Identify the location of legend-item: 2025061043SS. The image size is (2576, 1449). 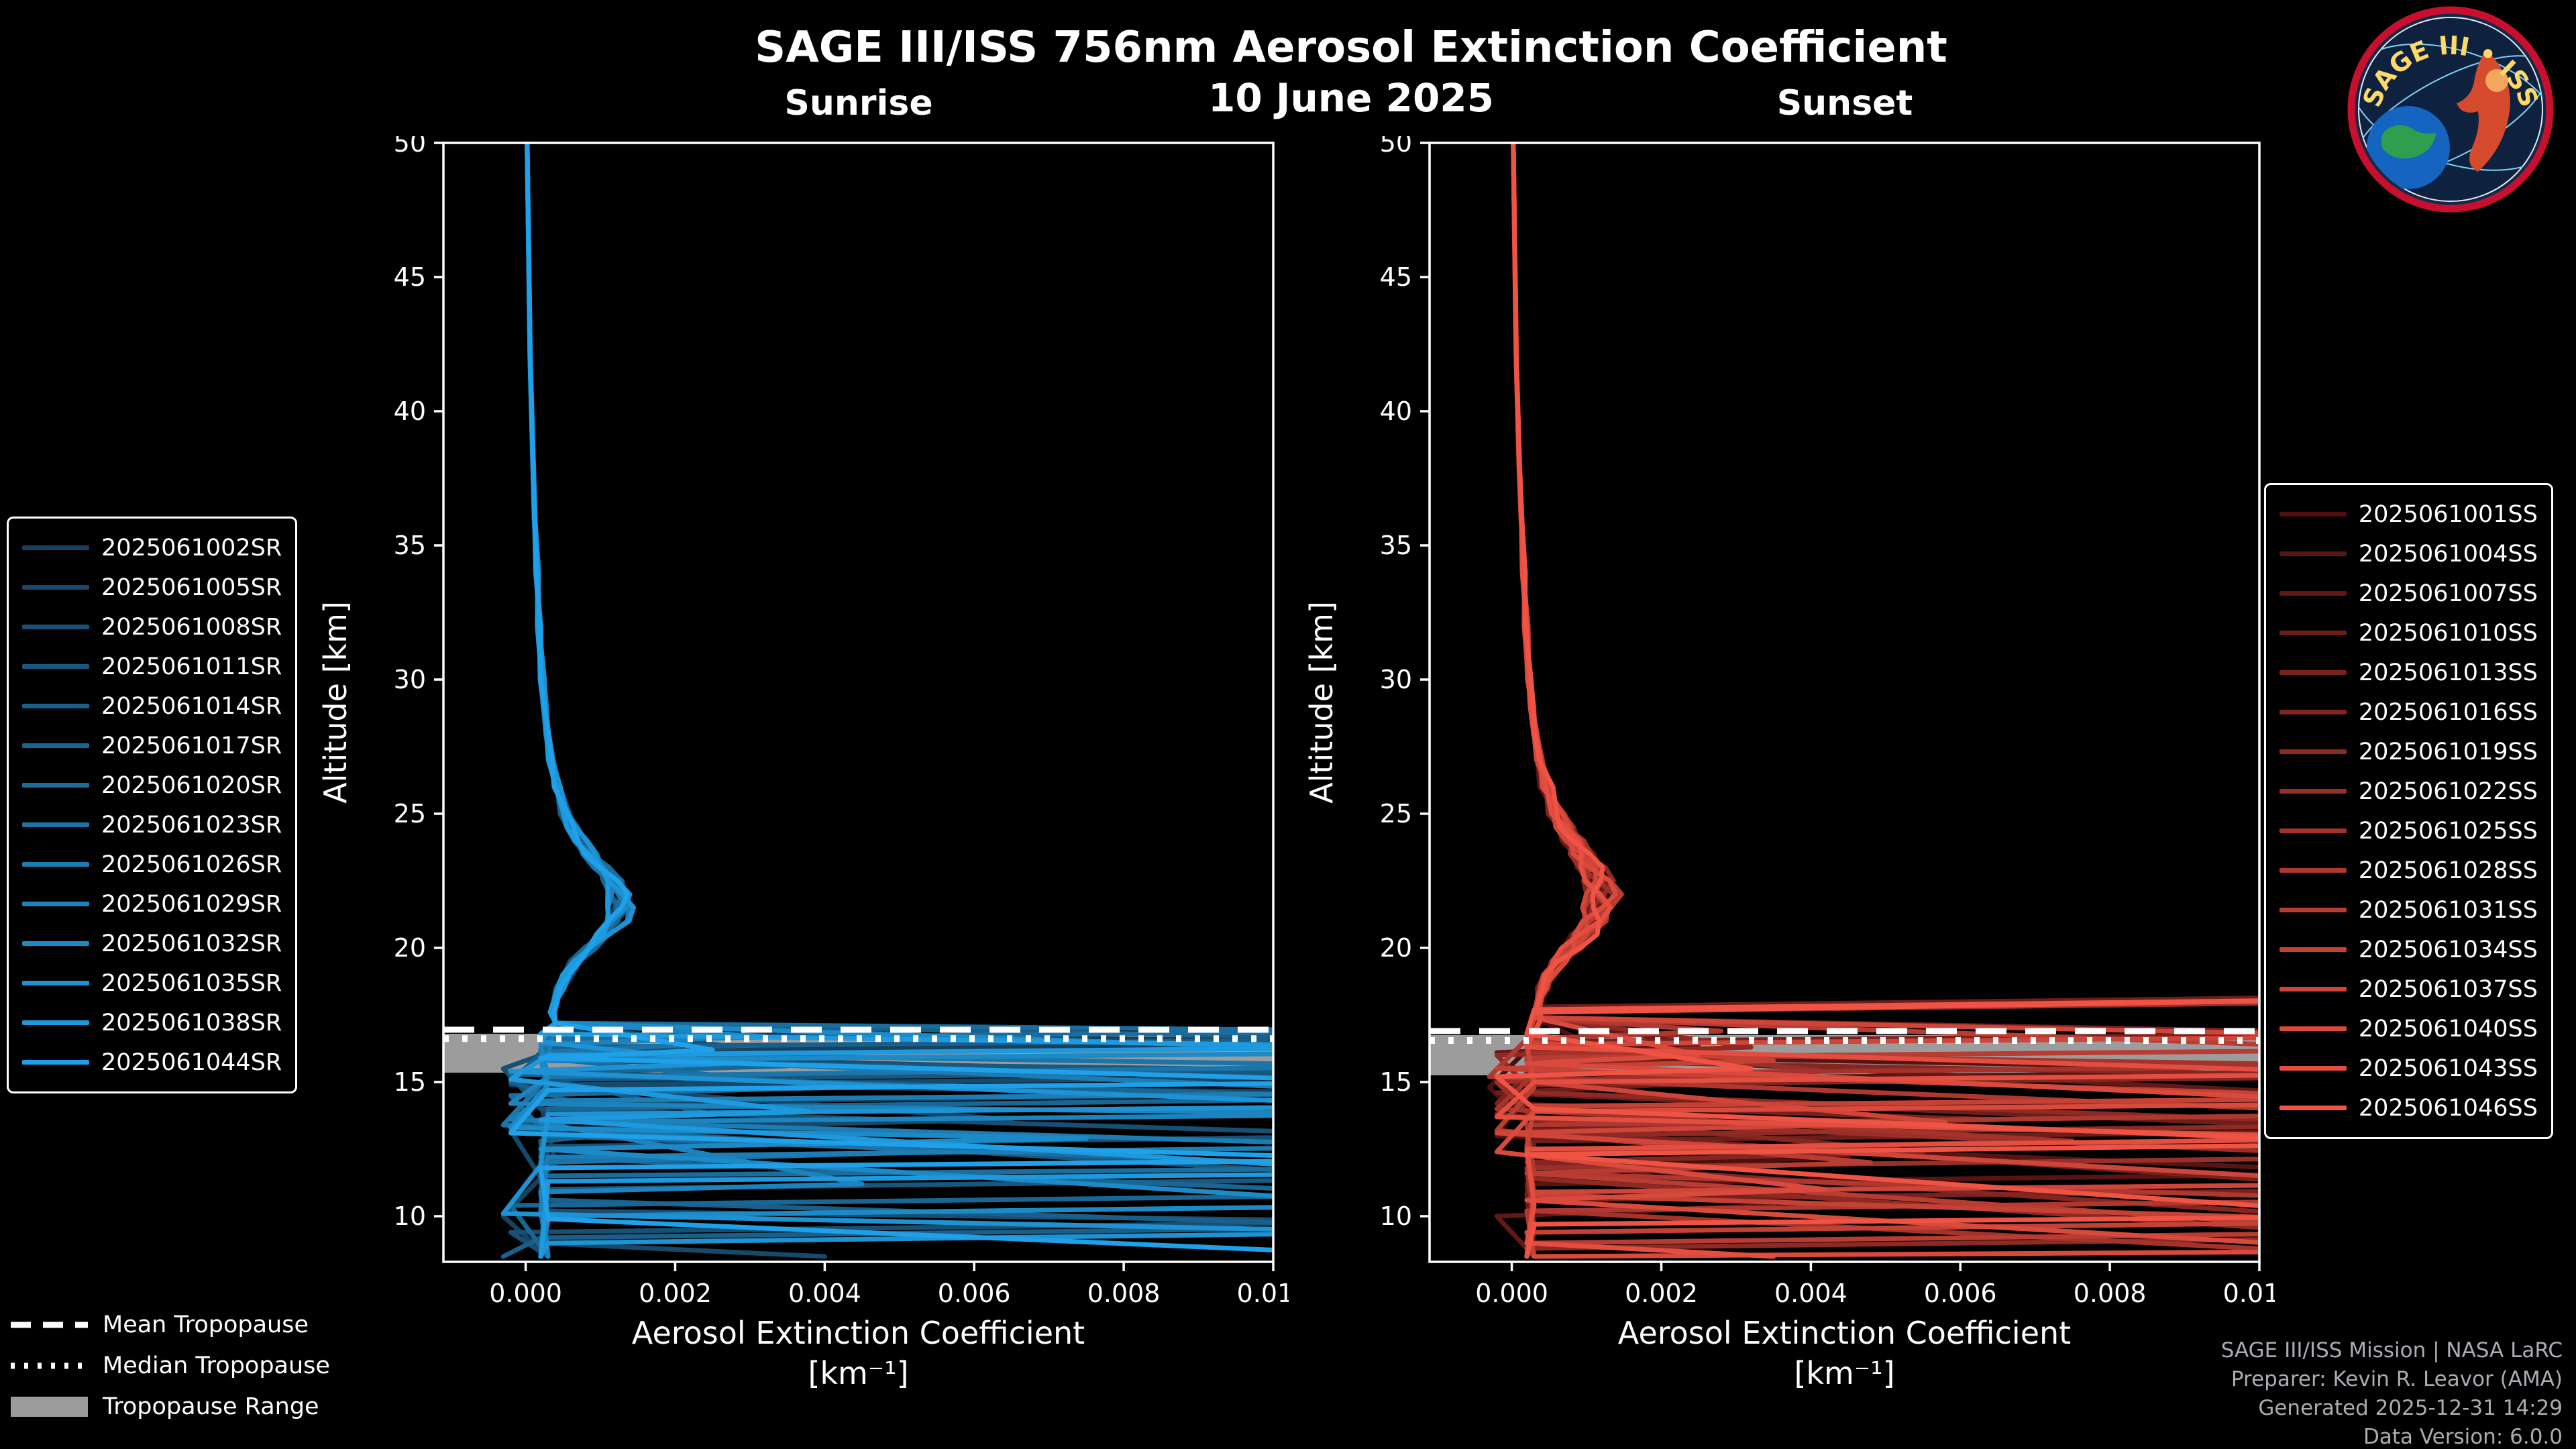
(2408, 1068).